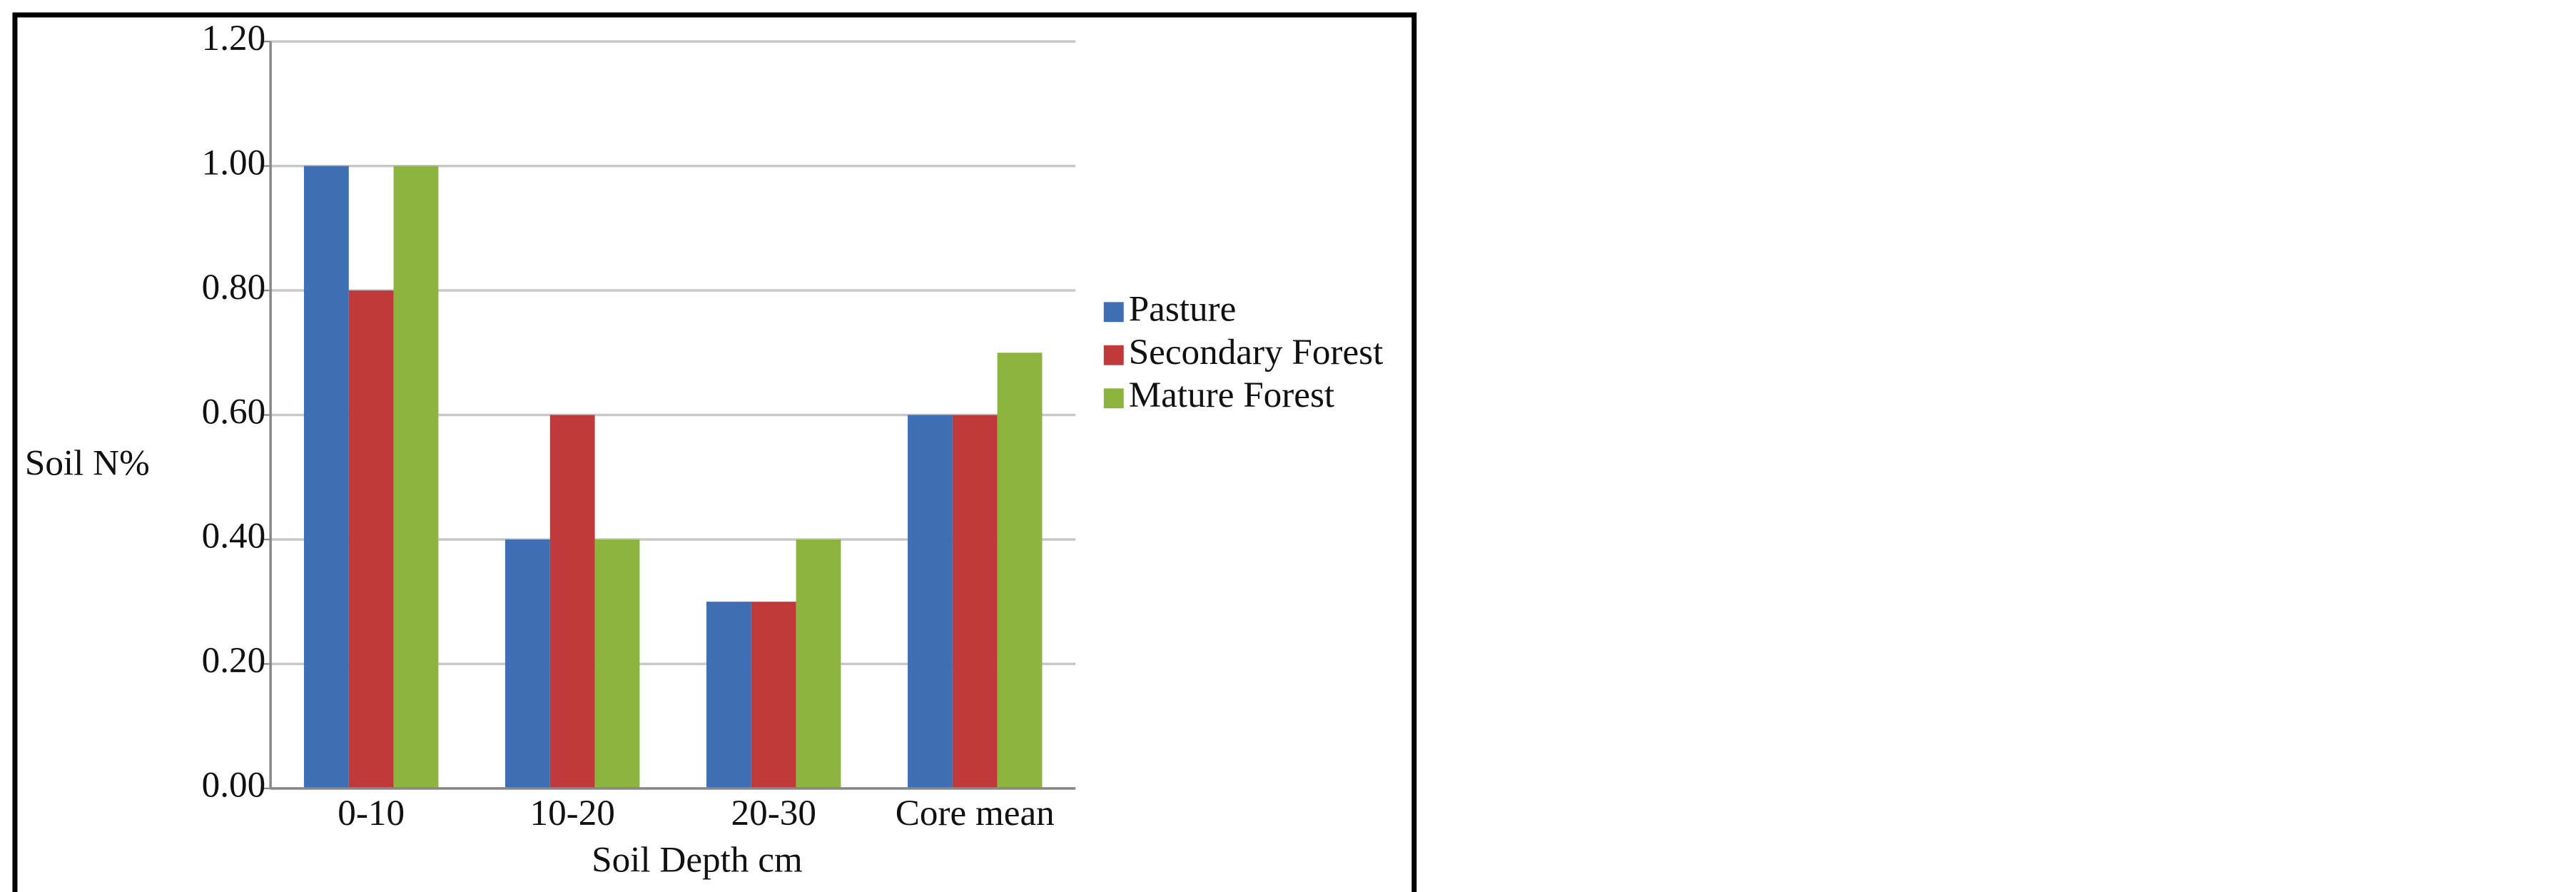 This screenshot has height=892, width=2576. What do you see at coordinates (234, 785) in the screenshot?
I see `y-tick-label: 0.00` at bounding box center [234, 785].